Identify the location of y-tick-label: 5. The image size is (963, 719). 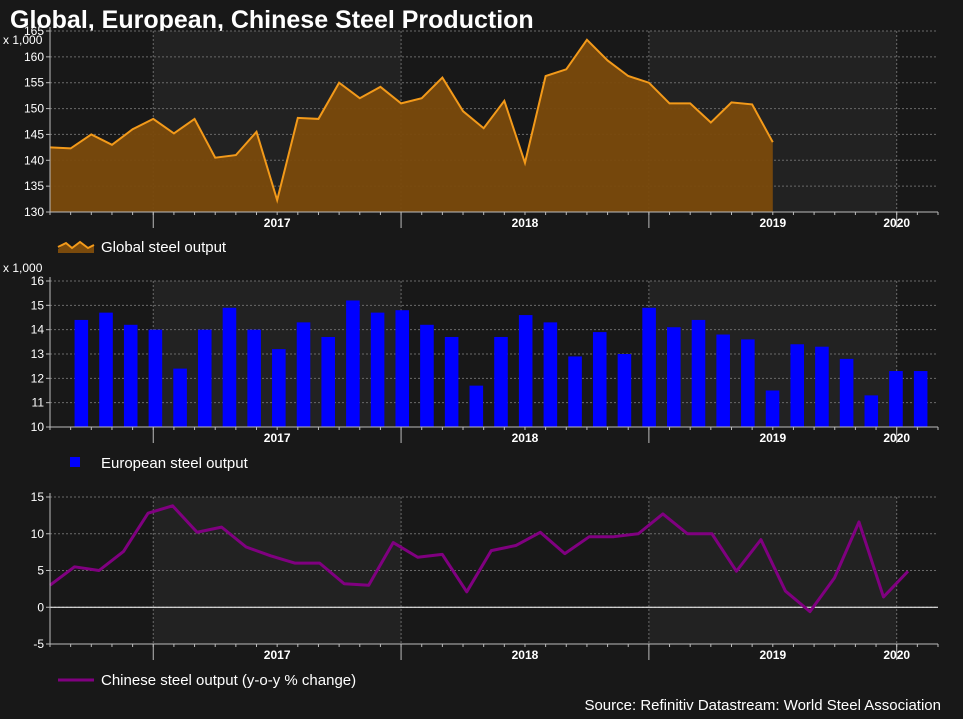
(40, 571).